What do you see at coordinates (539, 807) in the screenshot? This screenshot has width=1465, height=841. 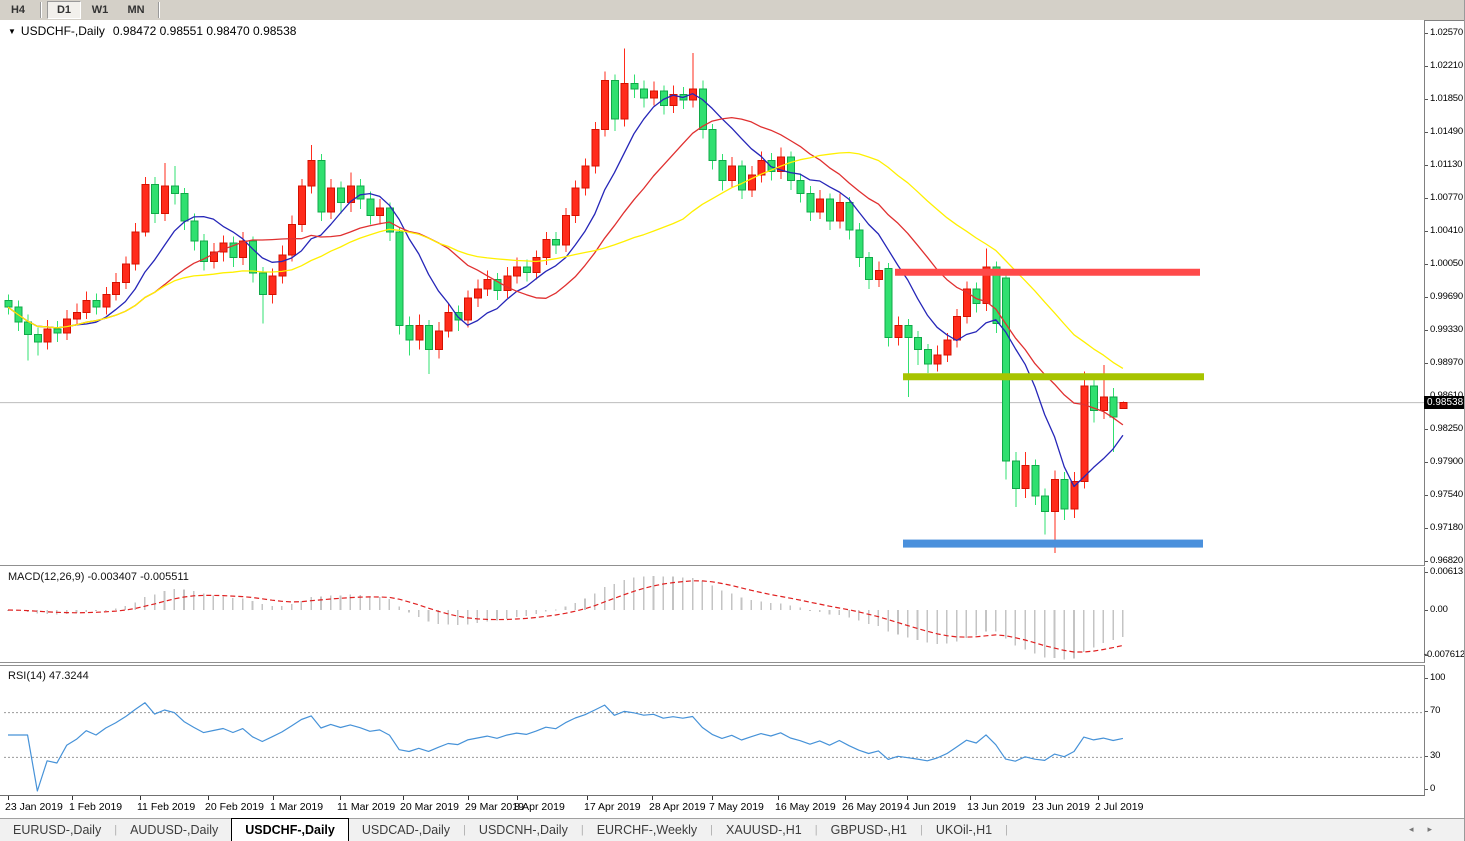 I see `date-label: 8 Apr 2019` at bounding box center [539, 807].